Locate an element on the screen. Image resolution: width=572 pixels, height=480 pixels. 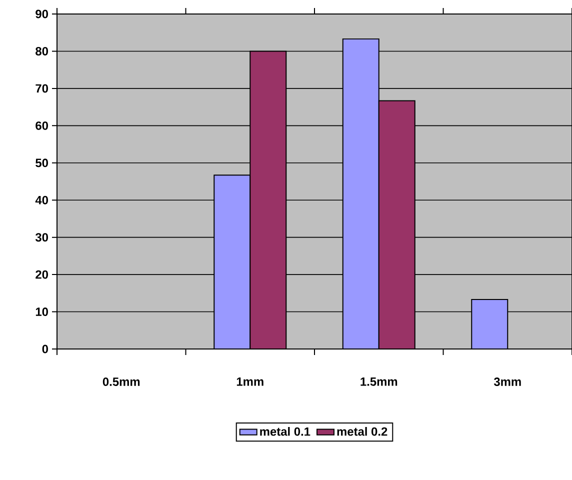
y-tick-label: 40 is located at coordinates (41, 200).